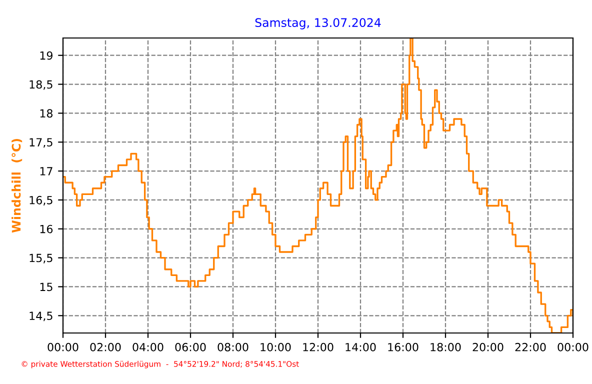 This screenshot has height=384, width=592. I want to click on y-tick-label: 18,5, so click(41, 85).